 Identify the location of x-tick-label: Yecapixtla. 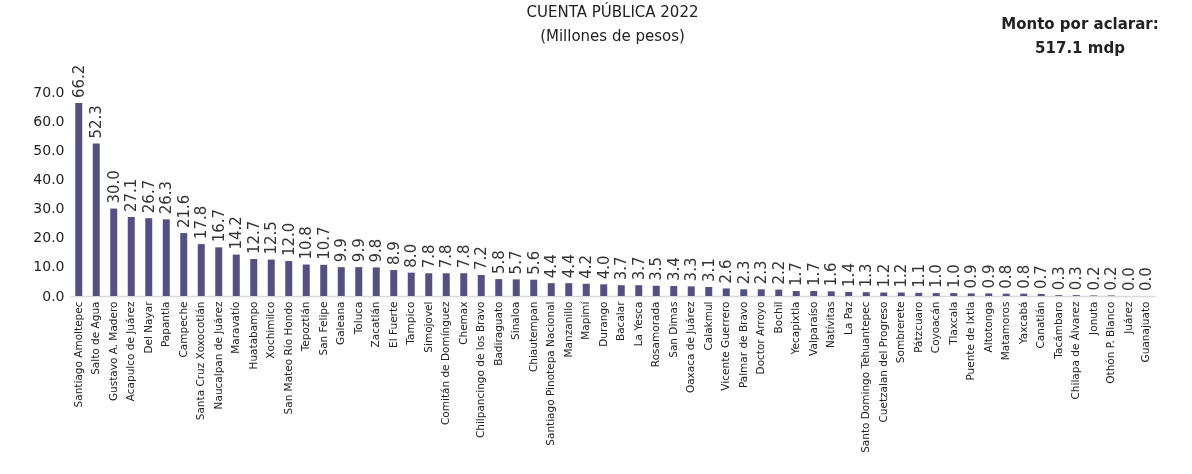
(795, 328).